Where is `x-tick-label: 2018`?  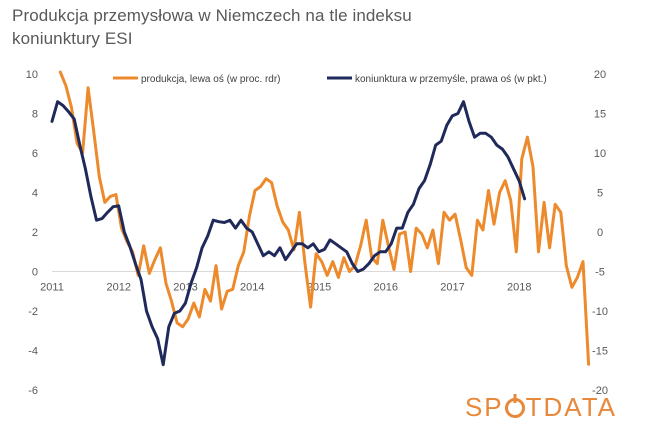 x-tick-label: 2018 is located at coordinates (519, 288).